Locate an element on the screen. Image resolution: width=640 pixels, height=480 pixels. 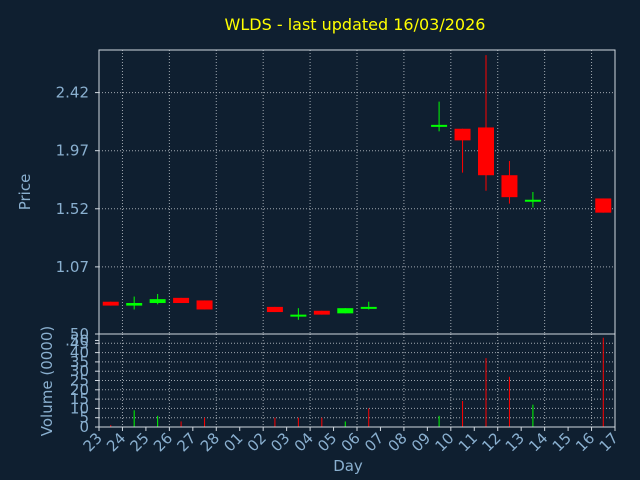
volume-y-tick-label: 25 is located at coordinates (79, 381).